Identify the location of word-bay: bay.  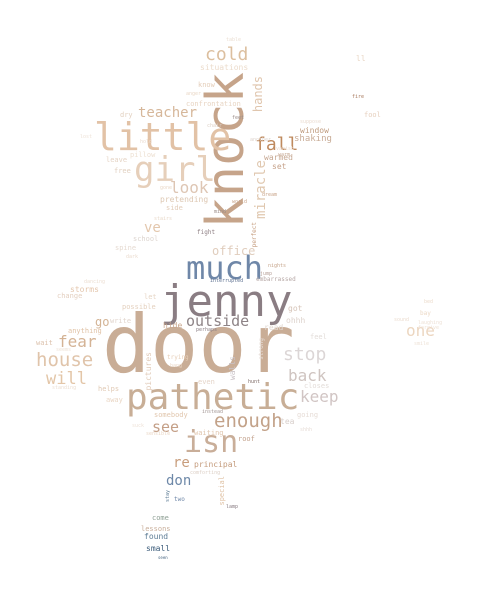
(425, 313).